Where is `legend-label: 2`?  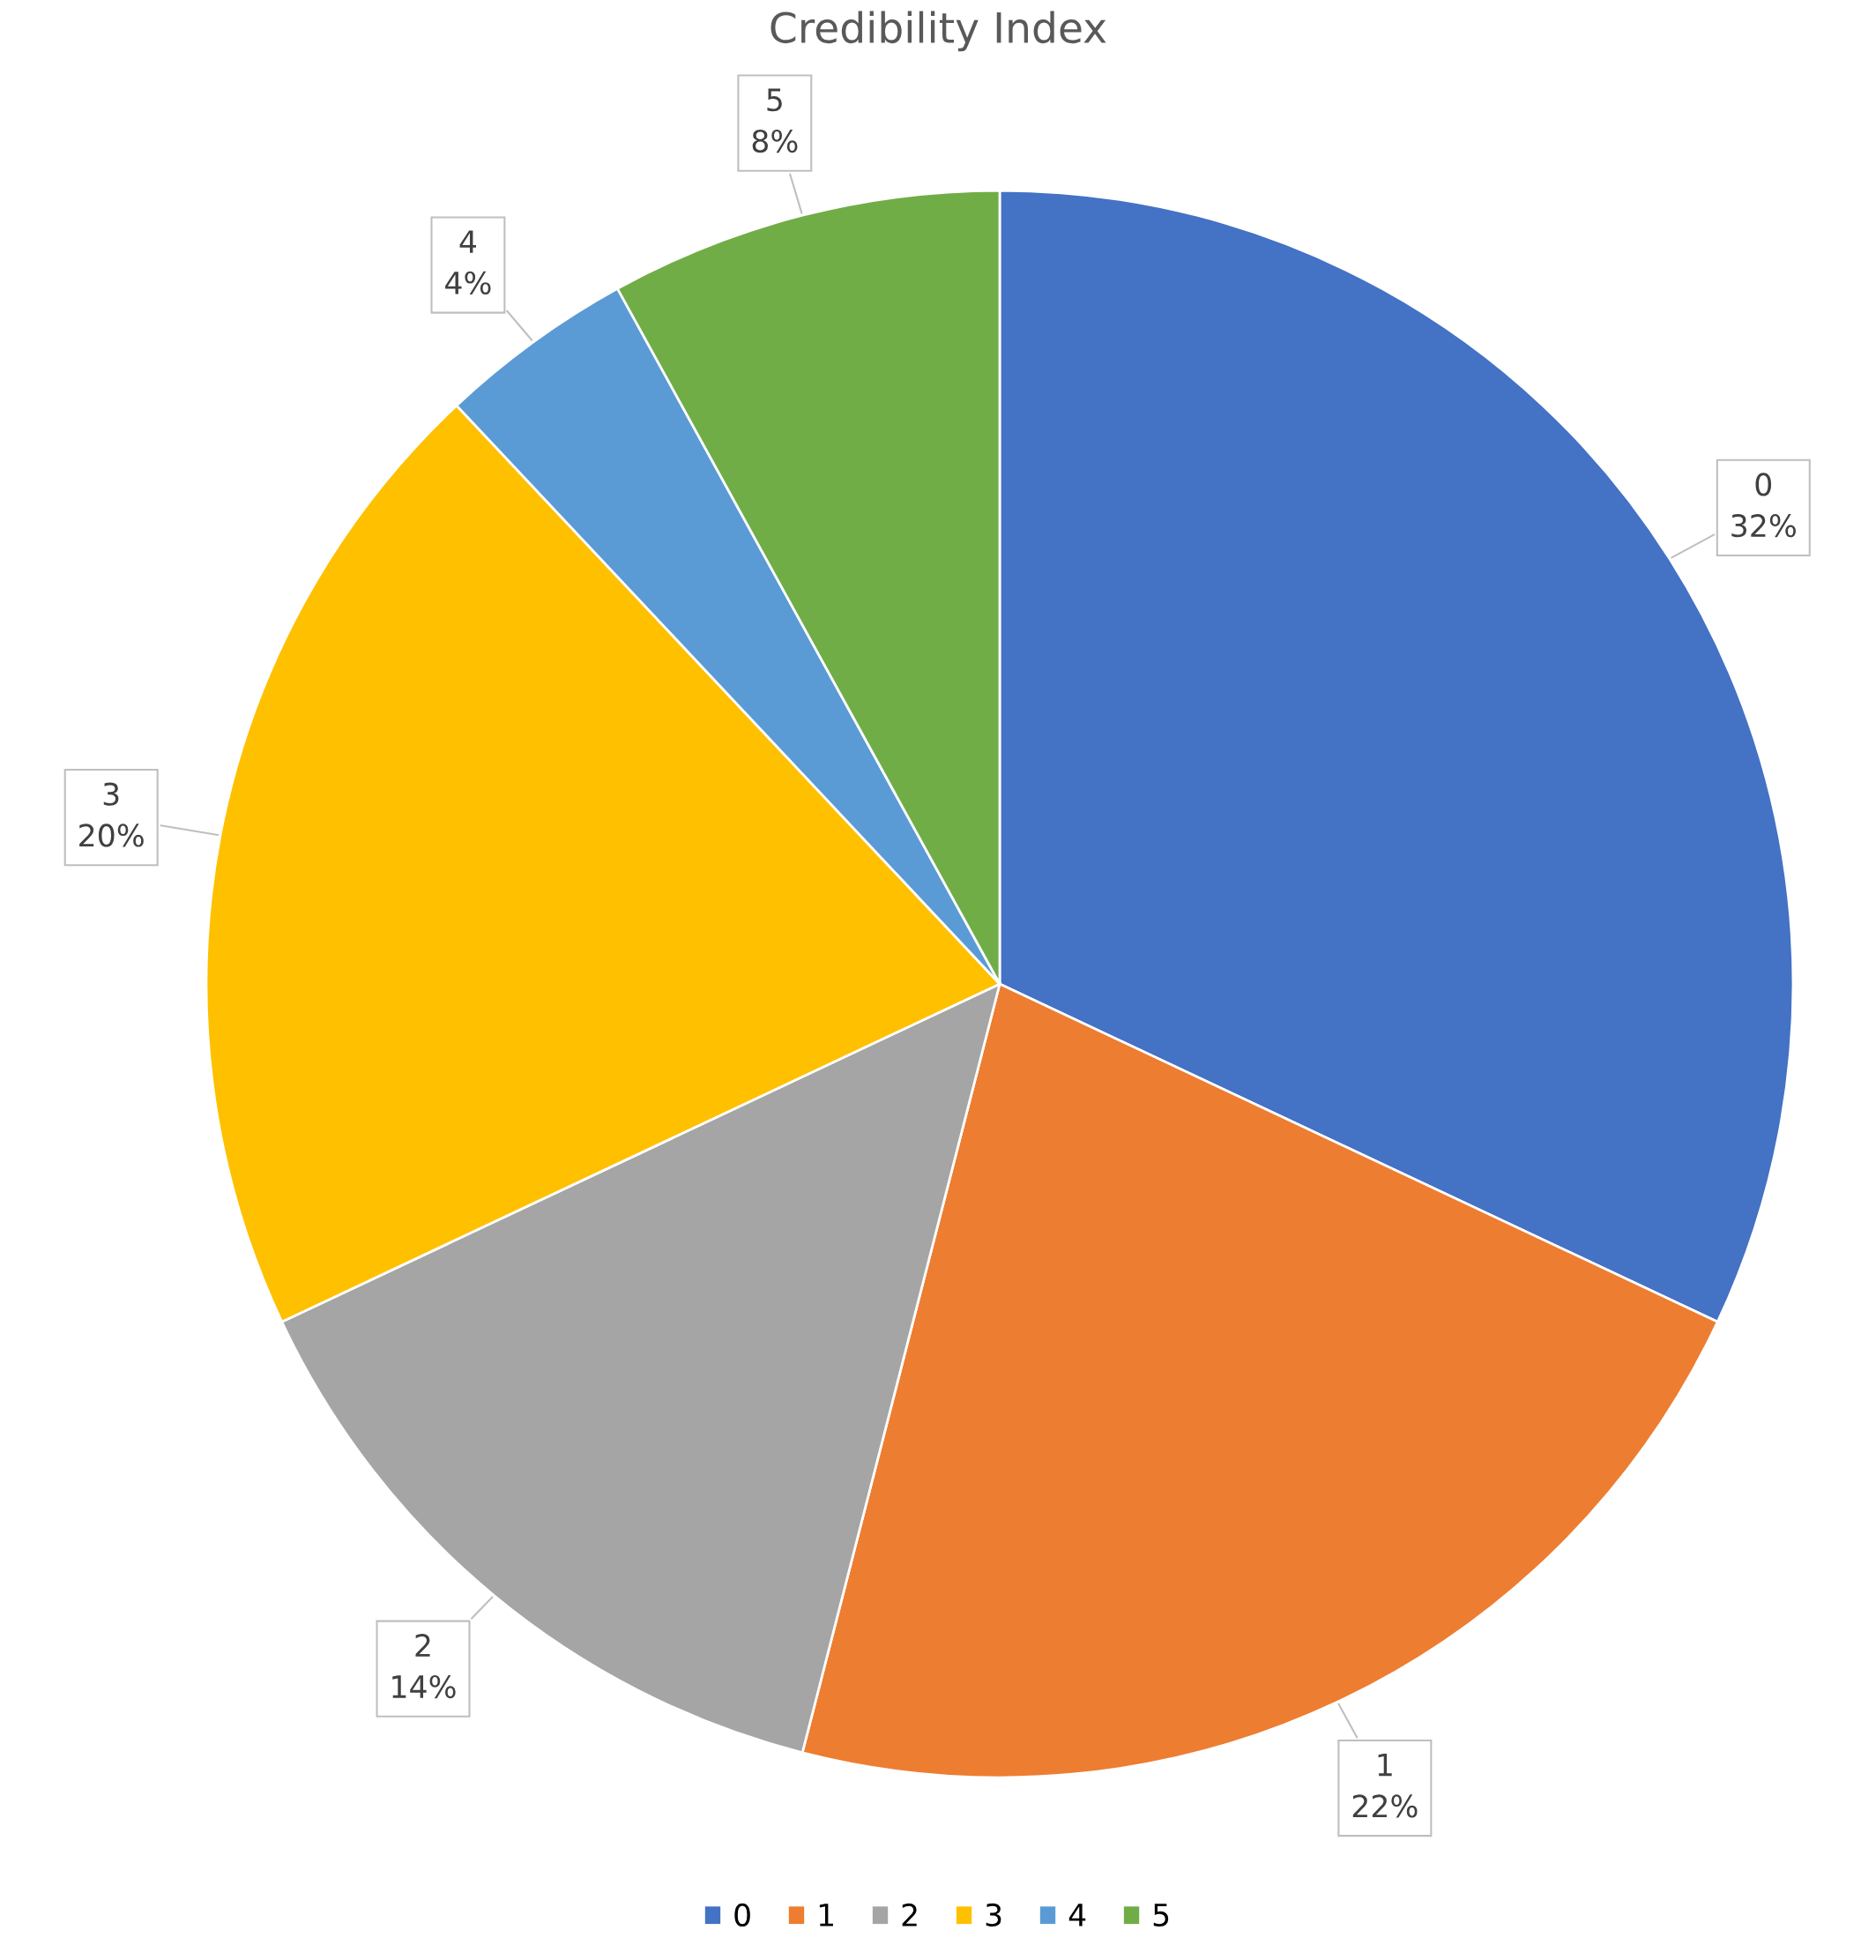
legend-label: 2 is located at coordinates (909, 1915).